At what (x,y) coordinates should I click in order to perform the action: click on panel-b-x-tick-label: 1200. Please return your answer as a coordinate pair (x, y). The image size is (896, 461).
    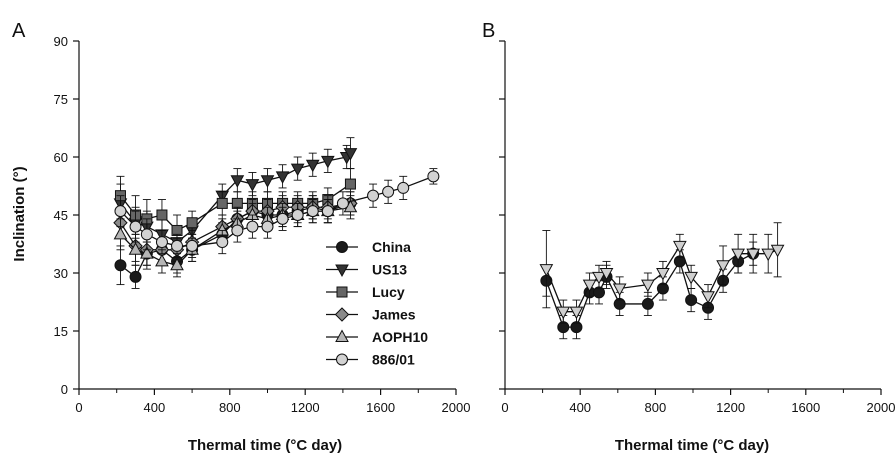
    Looking at the image, I should click on (730, 407).